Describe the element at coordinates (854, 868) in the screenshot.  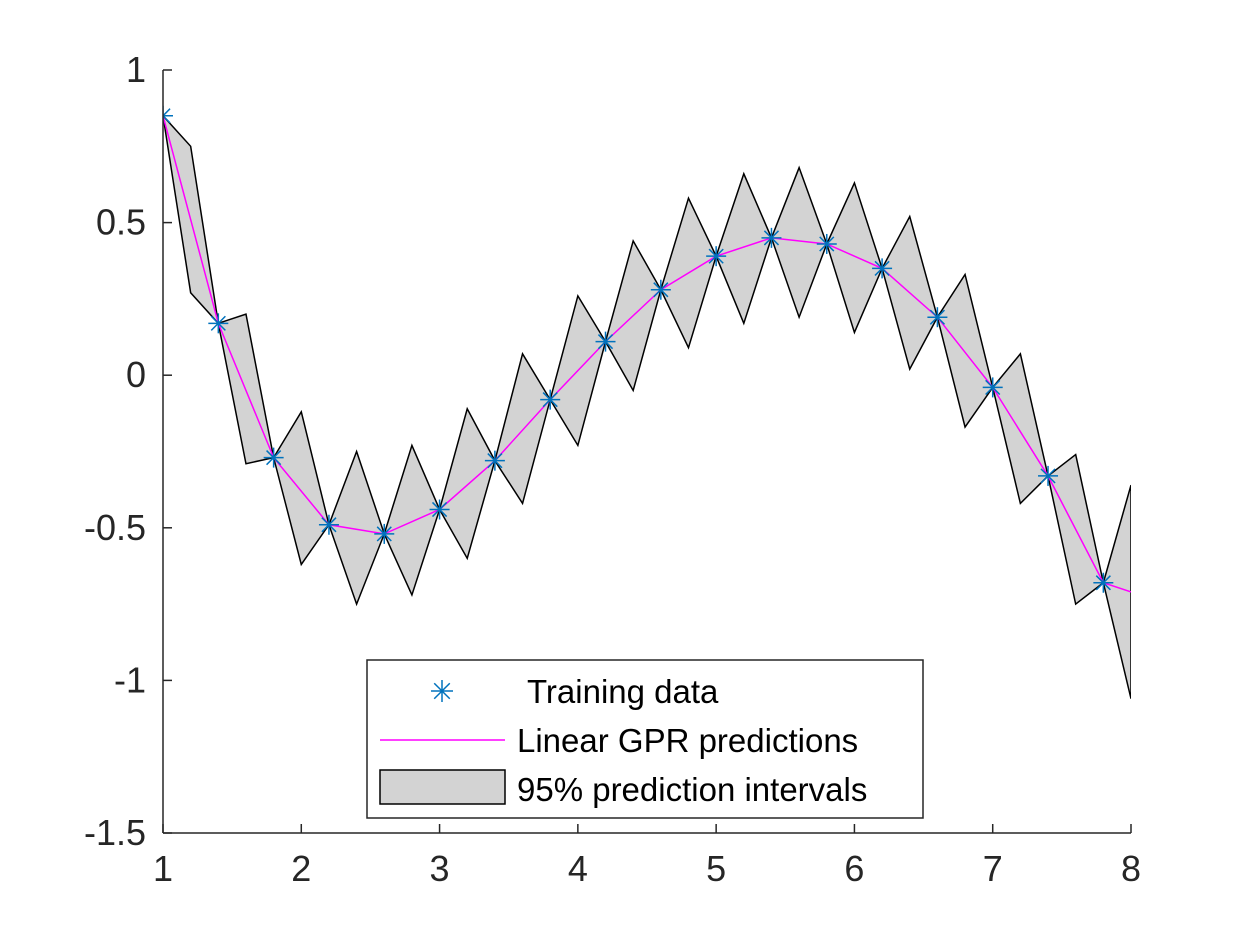
I see `x-tick-label: 6` at that location.